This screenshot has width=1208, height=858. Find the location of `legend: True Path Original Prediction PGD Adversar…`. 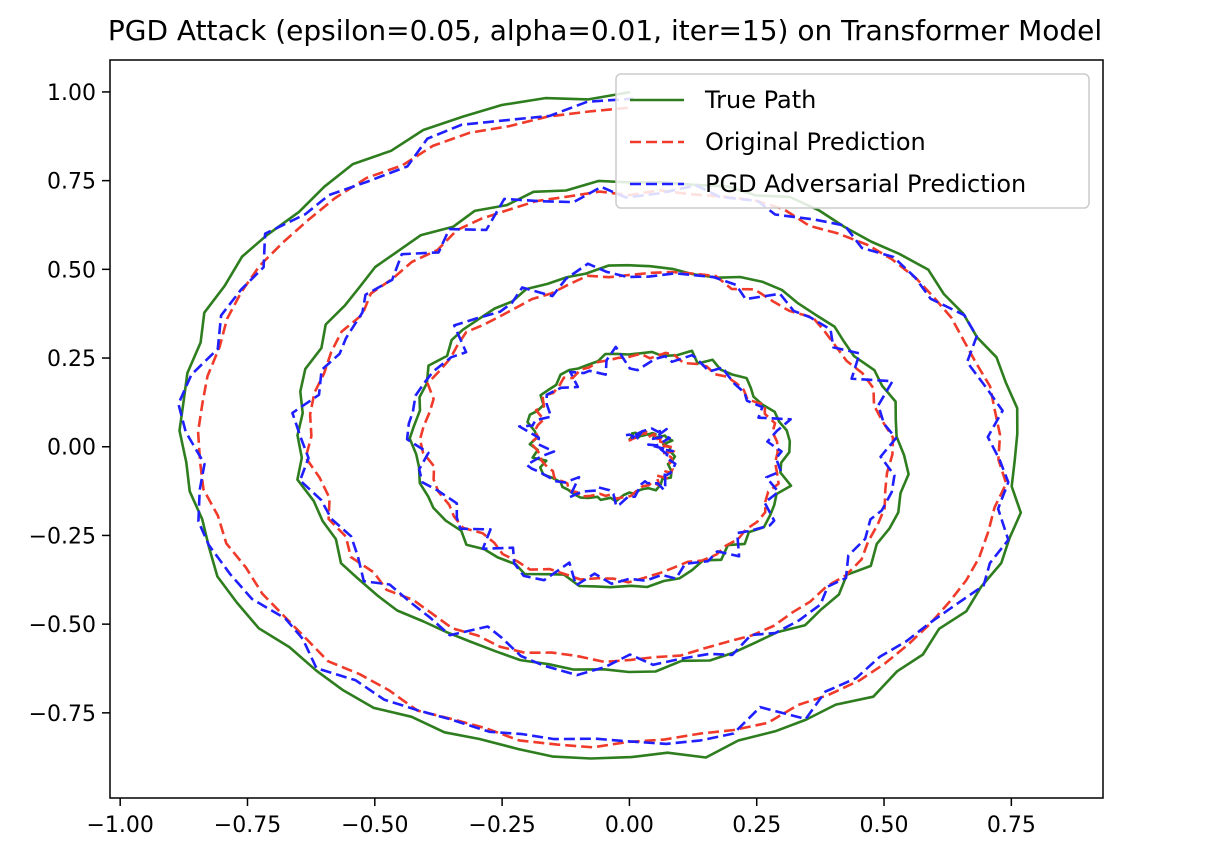

legend: True Path Original Prediction PGD Adversar… is located at coordinates (852, 141).